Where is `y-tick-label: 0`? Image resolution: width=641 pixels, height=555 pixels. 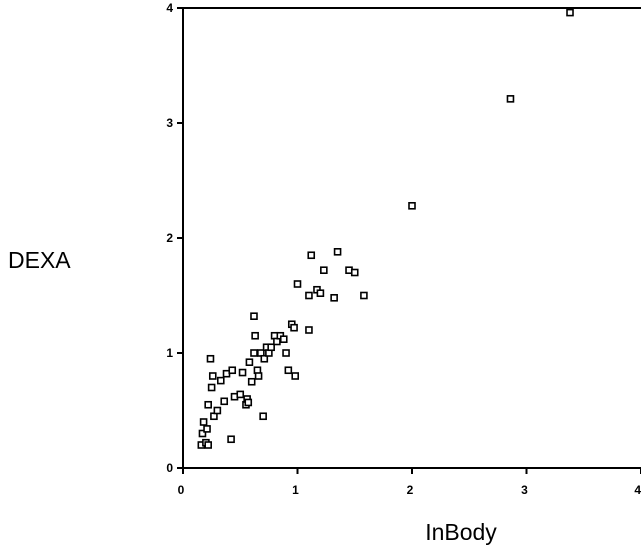
y-tick-label: 0 is located at coordinates (169, 468).